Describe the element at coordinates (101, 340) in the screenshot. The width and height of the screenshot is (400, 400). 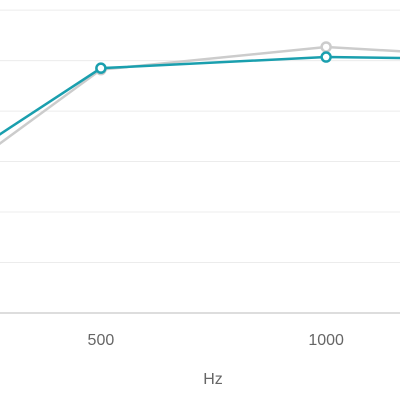
I see `x-tick-label: 500` at that location.